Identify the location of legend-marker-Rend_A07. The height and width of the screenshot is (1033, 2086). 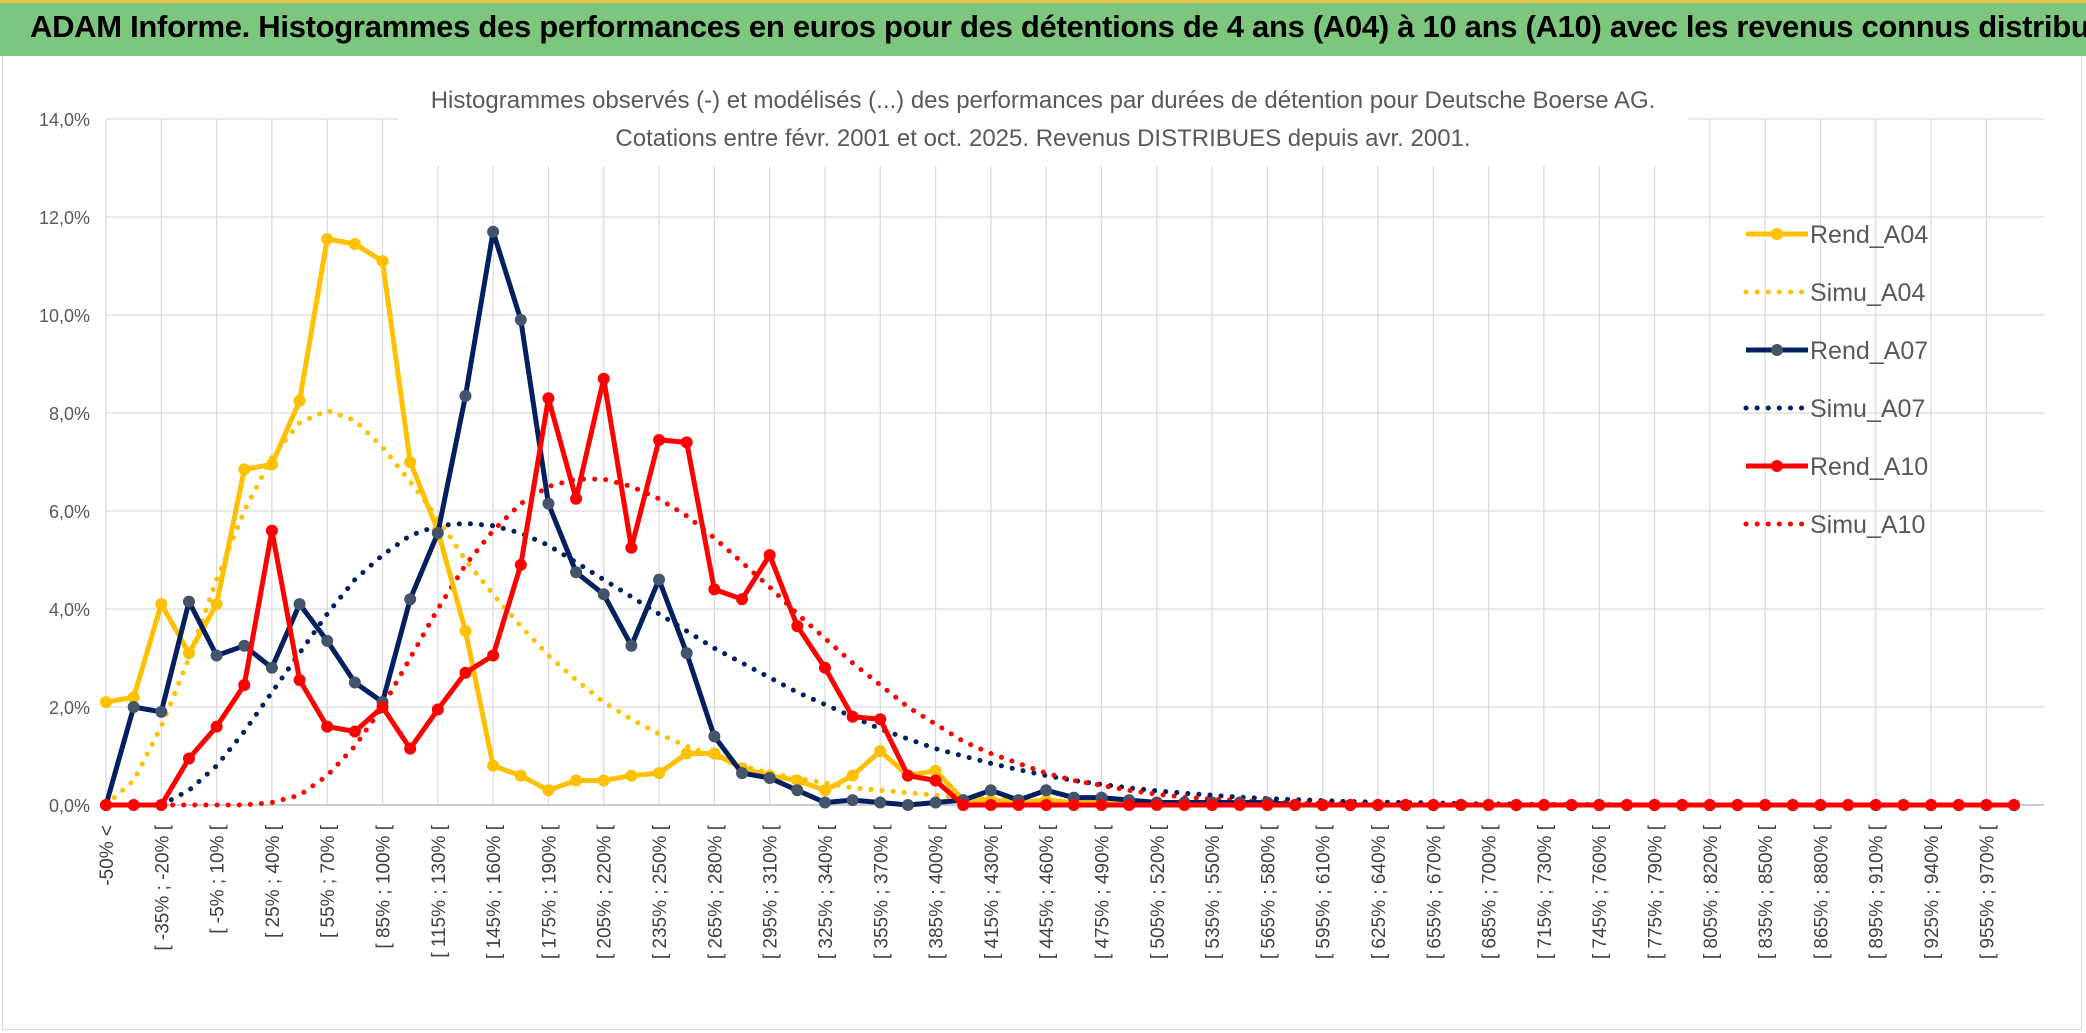
(1777, 350).